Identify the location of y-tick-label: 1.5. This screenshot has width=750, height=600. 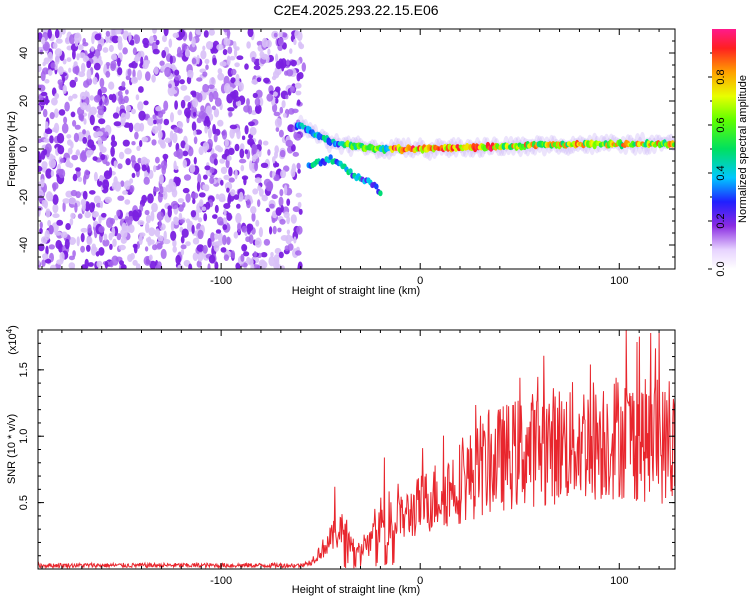
(24, 369).